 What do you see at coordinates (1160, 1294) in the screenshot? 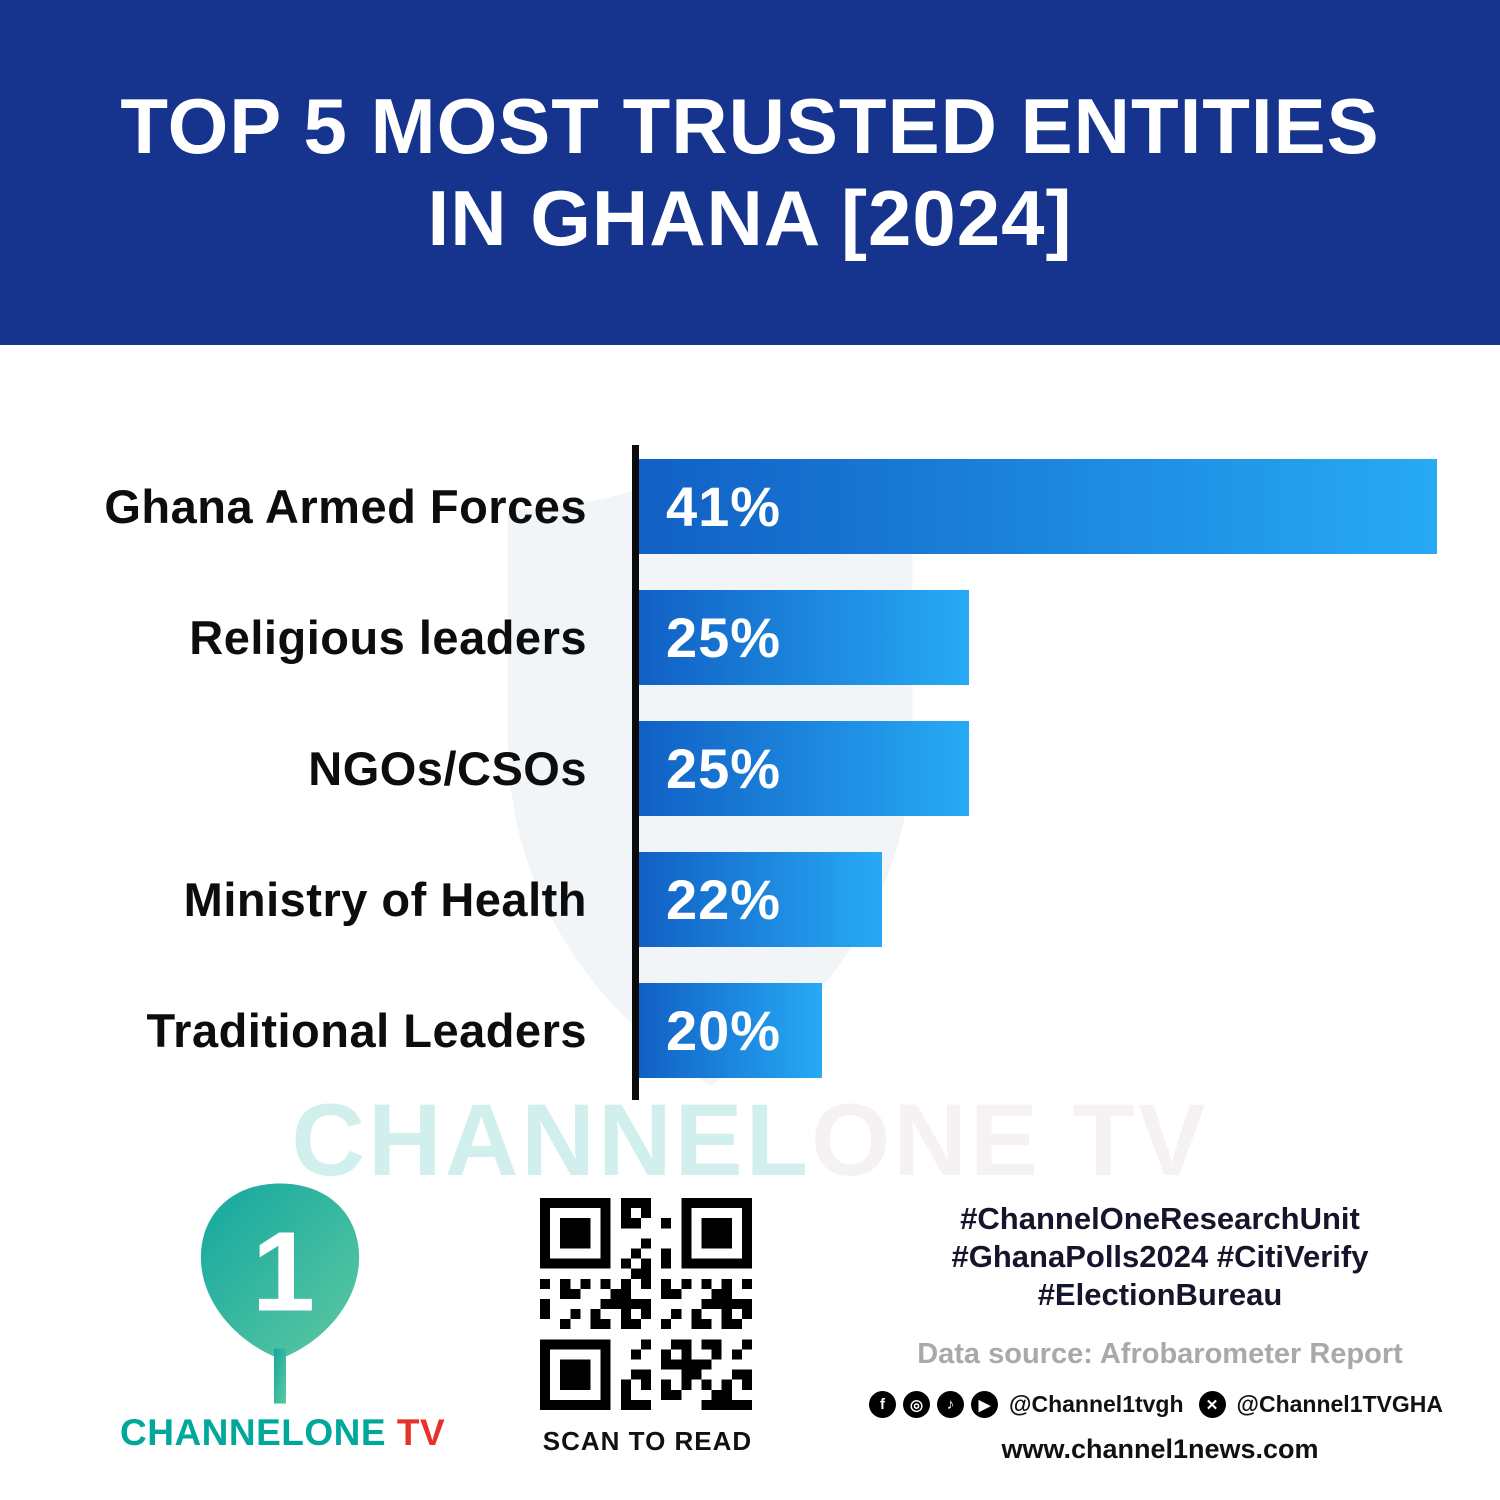
I see `hashtags-line3: #ElectionBureau` at bounding box center [1160, 1294].